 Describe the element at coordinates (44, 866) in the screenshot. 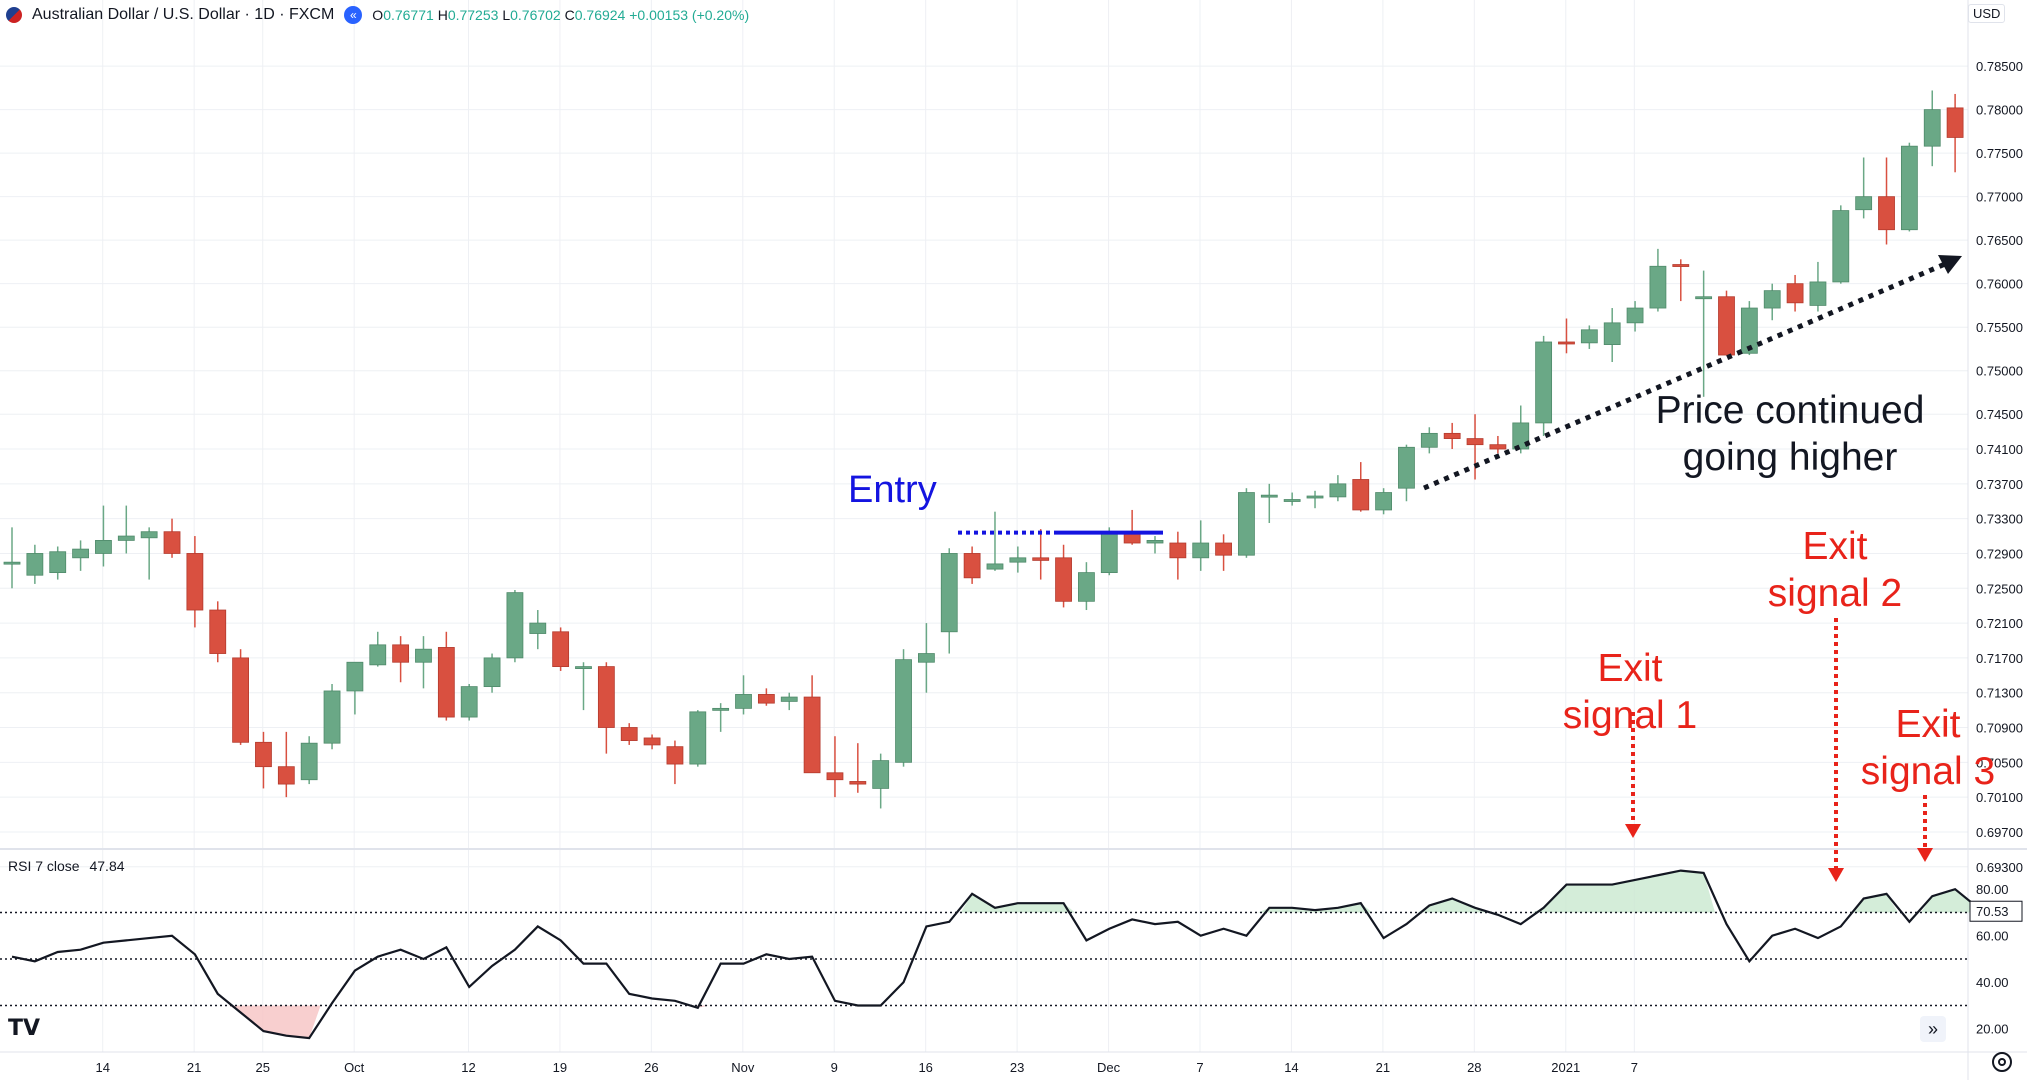

I see `rsi-title: RSI 7 close` at that location.